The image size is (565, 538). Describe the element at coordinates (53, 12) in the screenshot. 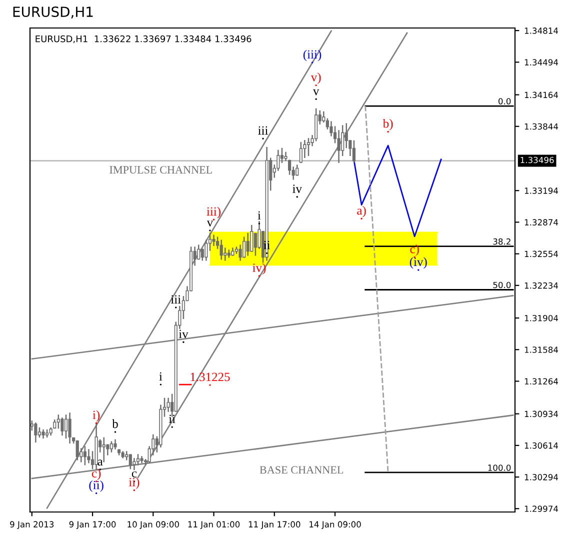

I see `chart-title: EURUSD,H1` at that location.